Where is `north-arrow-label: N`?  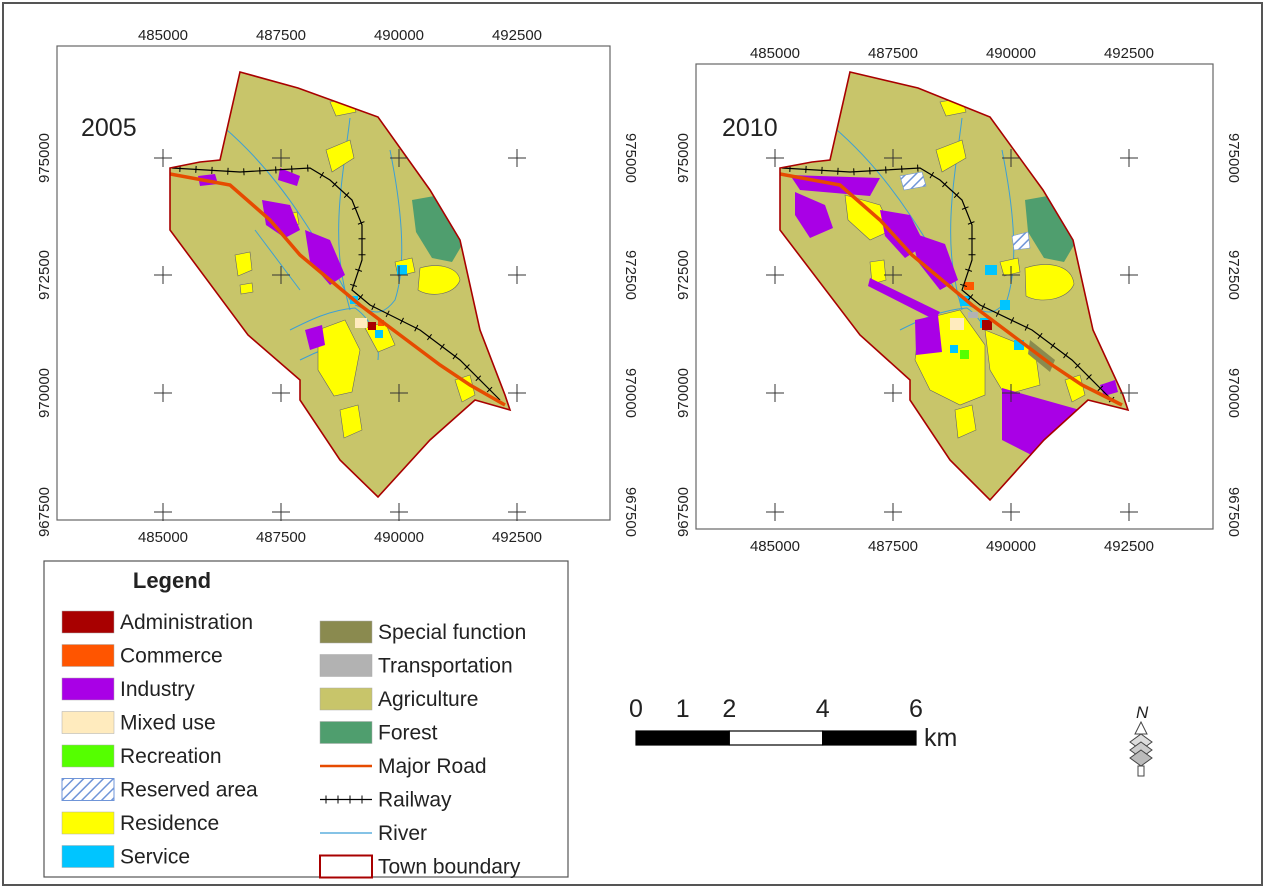
north-arrow-label: N is located at coordinates (1142, 712).